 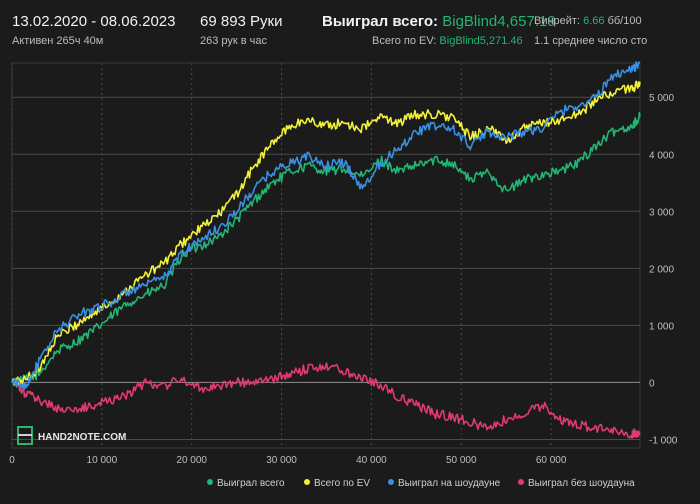 What do you see at coordinates (663, 440) in the screenshot?
I see `y-tick-label: -1 000` at bounding box center [663, 440].